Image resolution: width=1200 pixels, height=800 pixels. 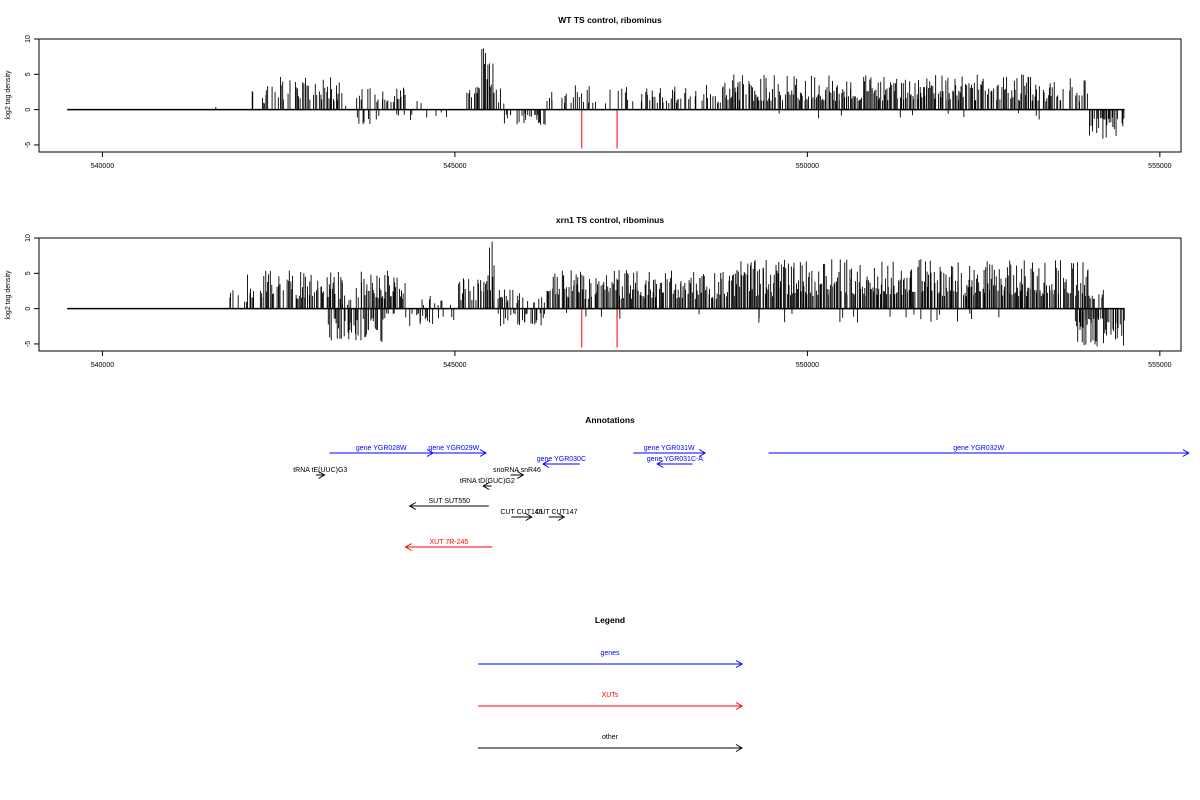 I want to click on legend-label: other, so click(x=610, y=737).